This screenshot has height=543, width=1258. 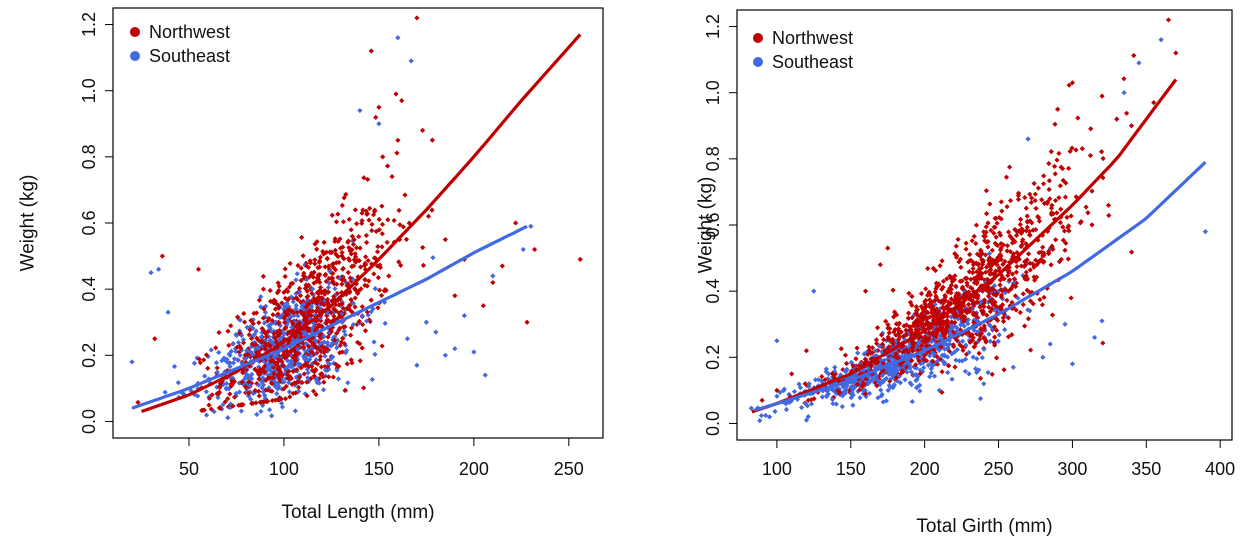 I want to click on y-tick-label: 1.2, so click(x=713, y=26).